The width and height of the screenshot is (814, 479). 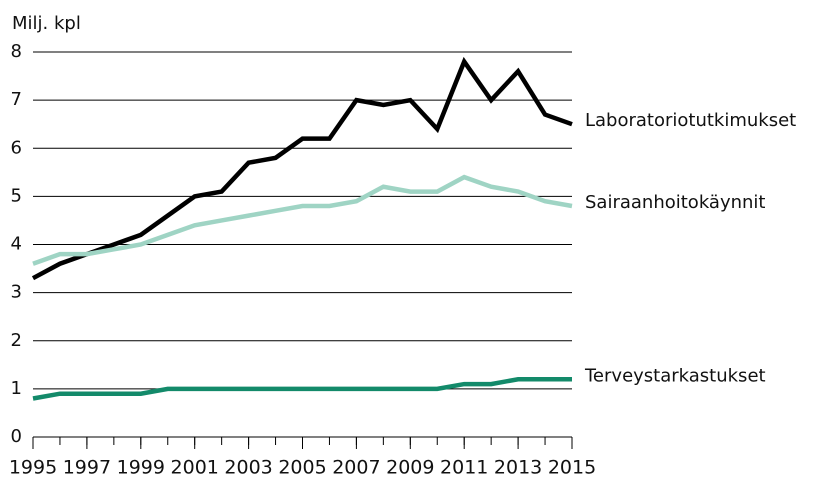 What do you see at coordinates (141, 468) in the screenshot?
I see `x-tick-label: 1999` at bounding box center [141, 468].